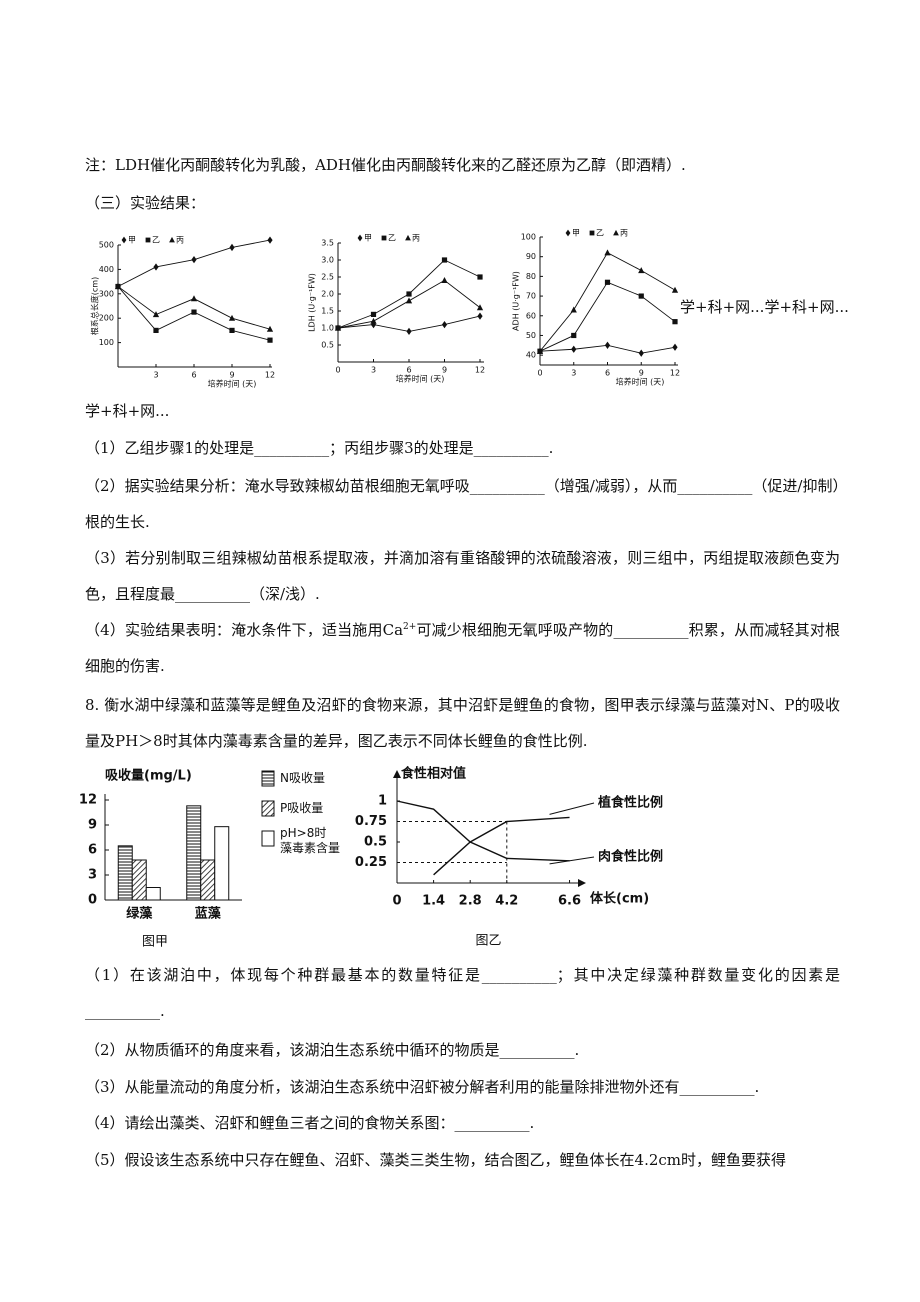 The image size is (920, 1302). What do you see at coordinates (327, 260) in the screenshot?
I see `y-tick-label: 3.0` at bounding box center [327, 260].